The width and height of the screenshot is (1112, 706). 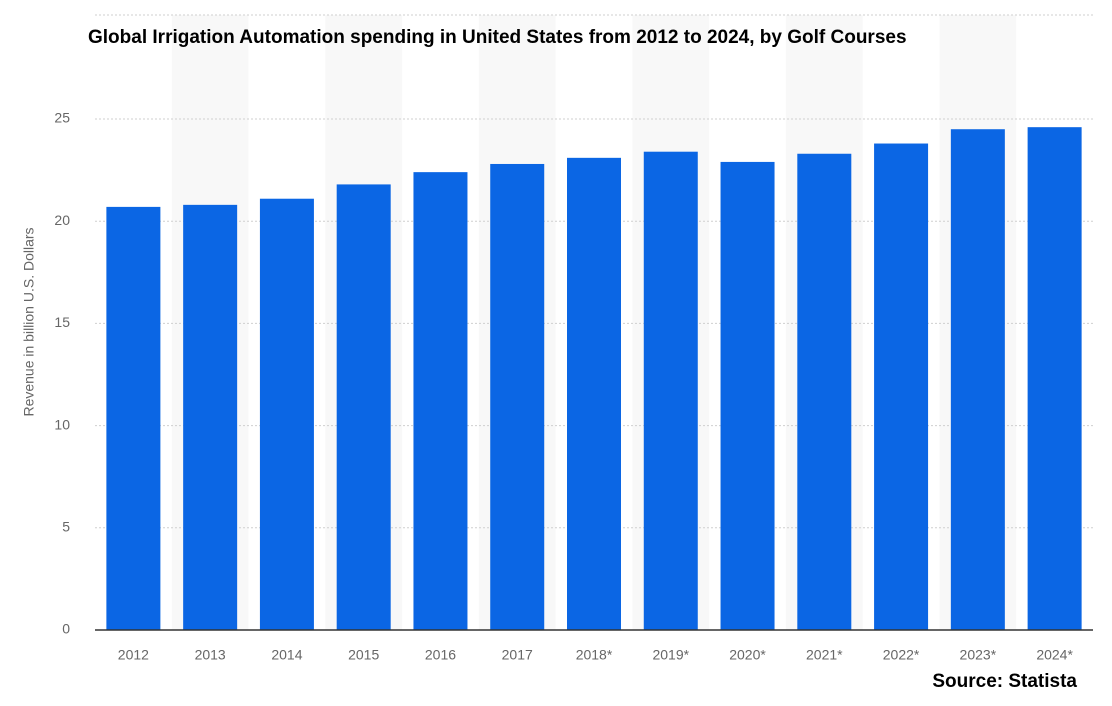 I want to click on y-tick-label: 20, so click(x=62, y=220).